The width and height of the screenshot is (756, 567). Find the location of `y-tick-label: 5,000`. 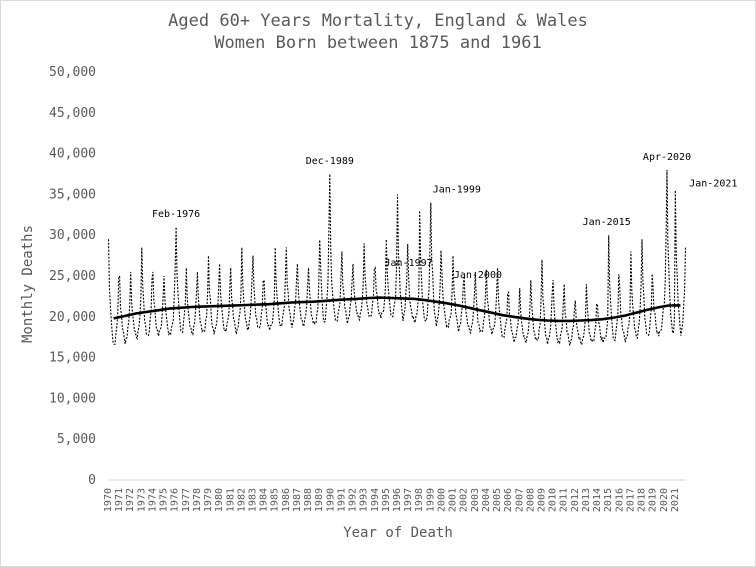

y-tick-label: 5,000 is located at coordinates (76, 439).